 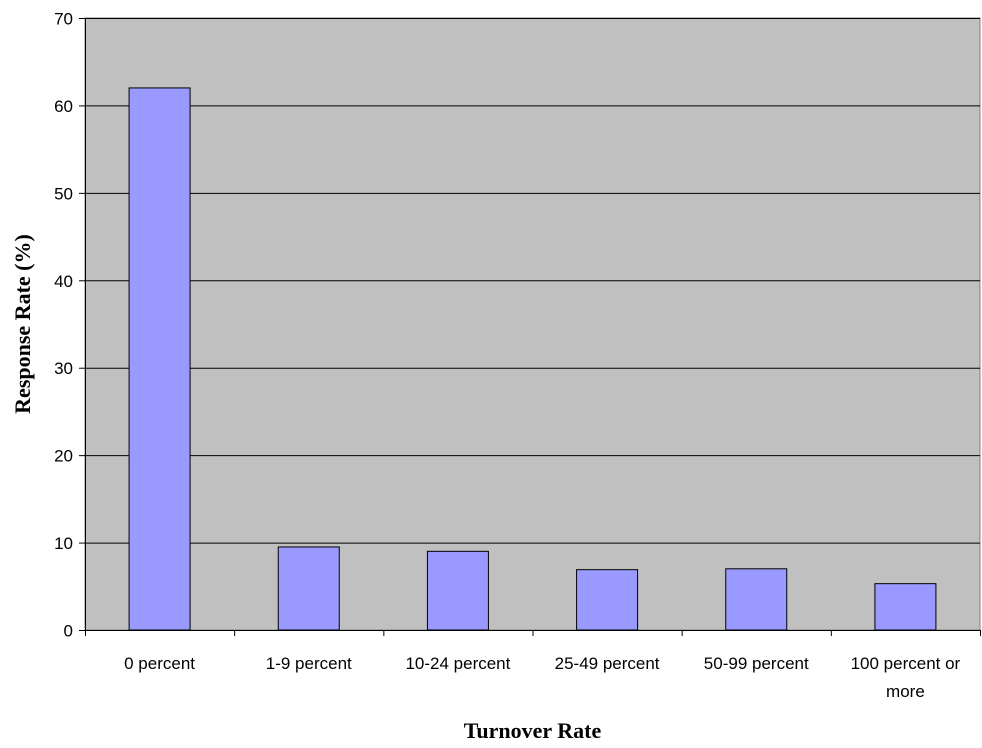 I want to click on bar-10-24-percent, so click(x=457, y=590).